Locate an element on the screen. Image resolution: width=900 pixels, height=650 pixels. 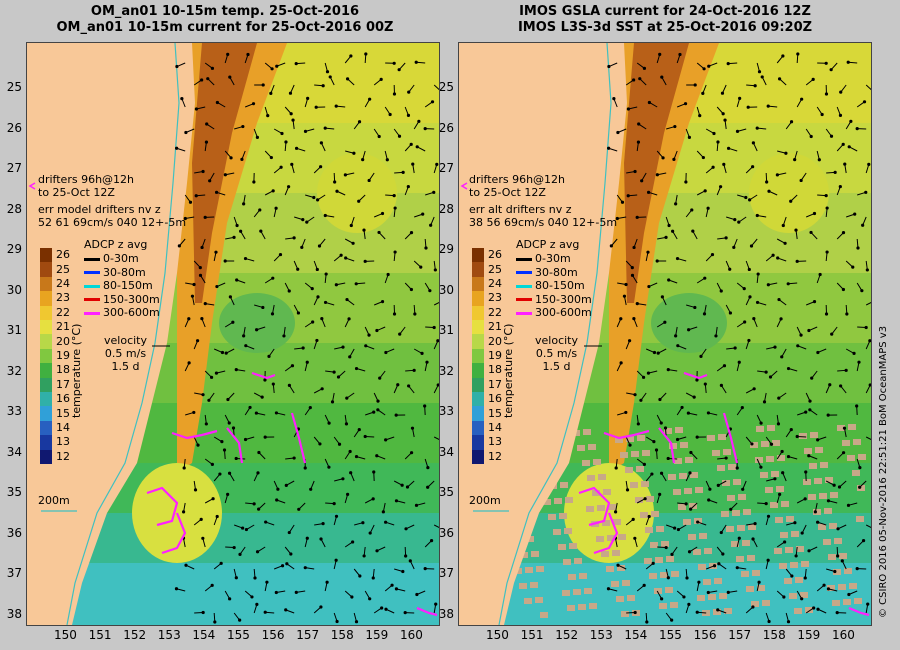
colorbar-tick-label: 24 is located at coordinates (495, 283).